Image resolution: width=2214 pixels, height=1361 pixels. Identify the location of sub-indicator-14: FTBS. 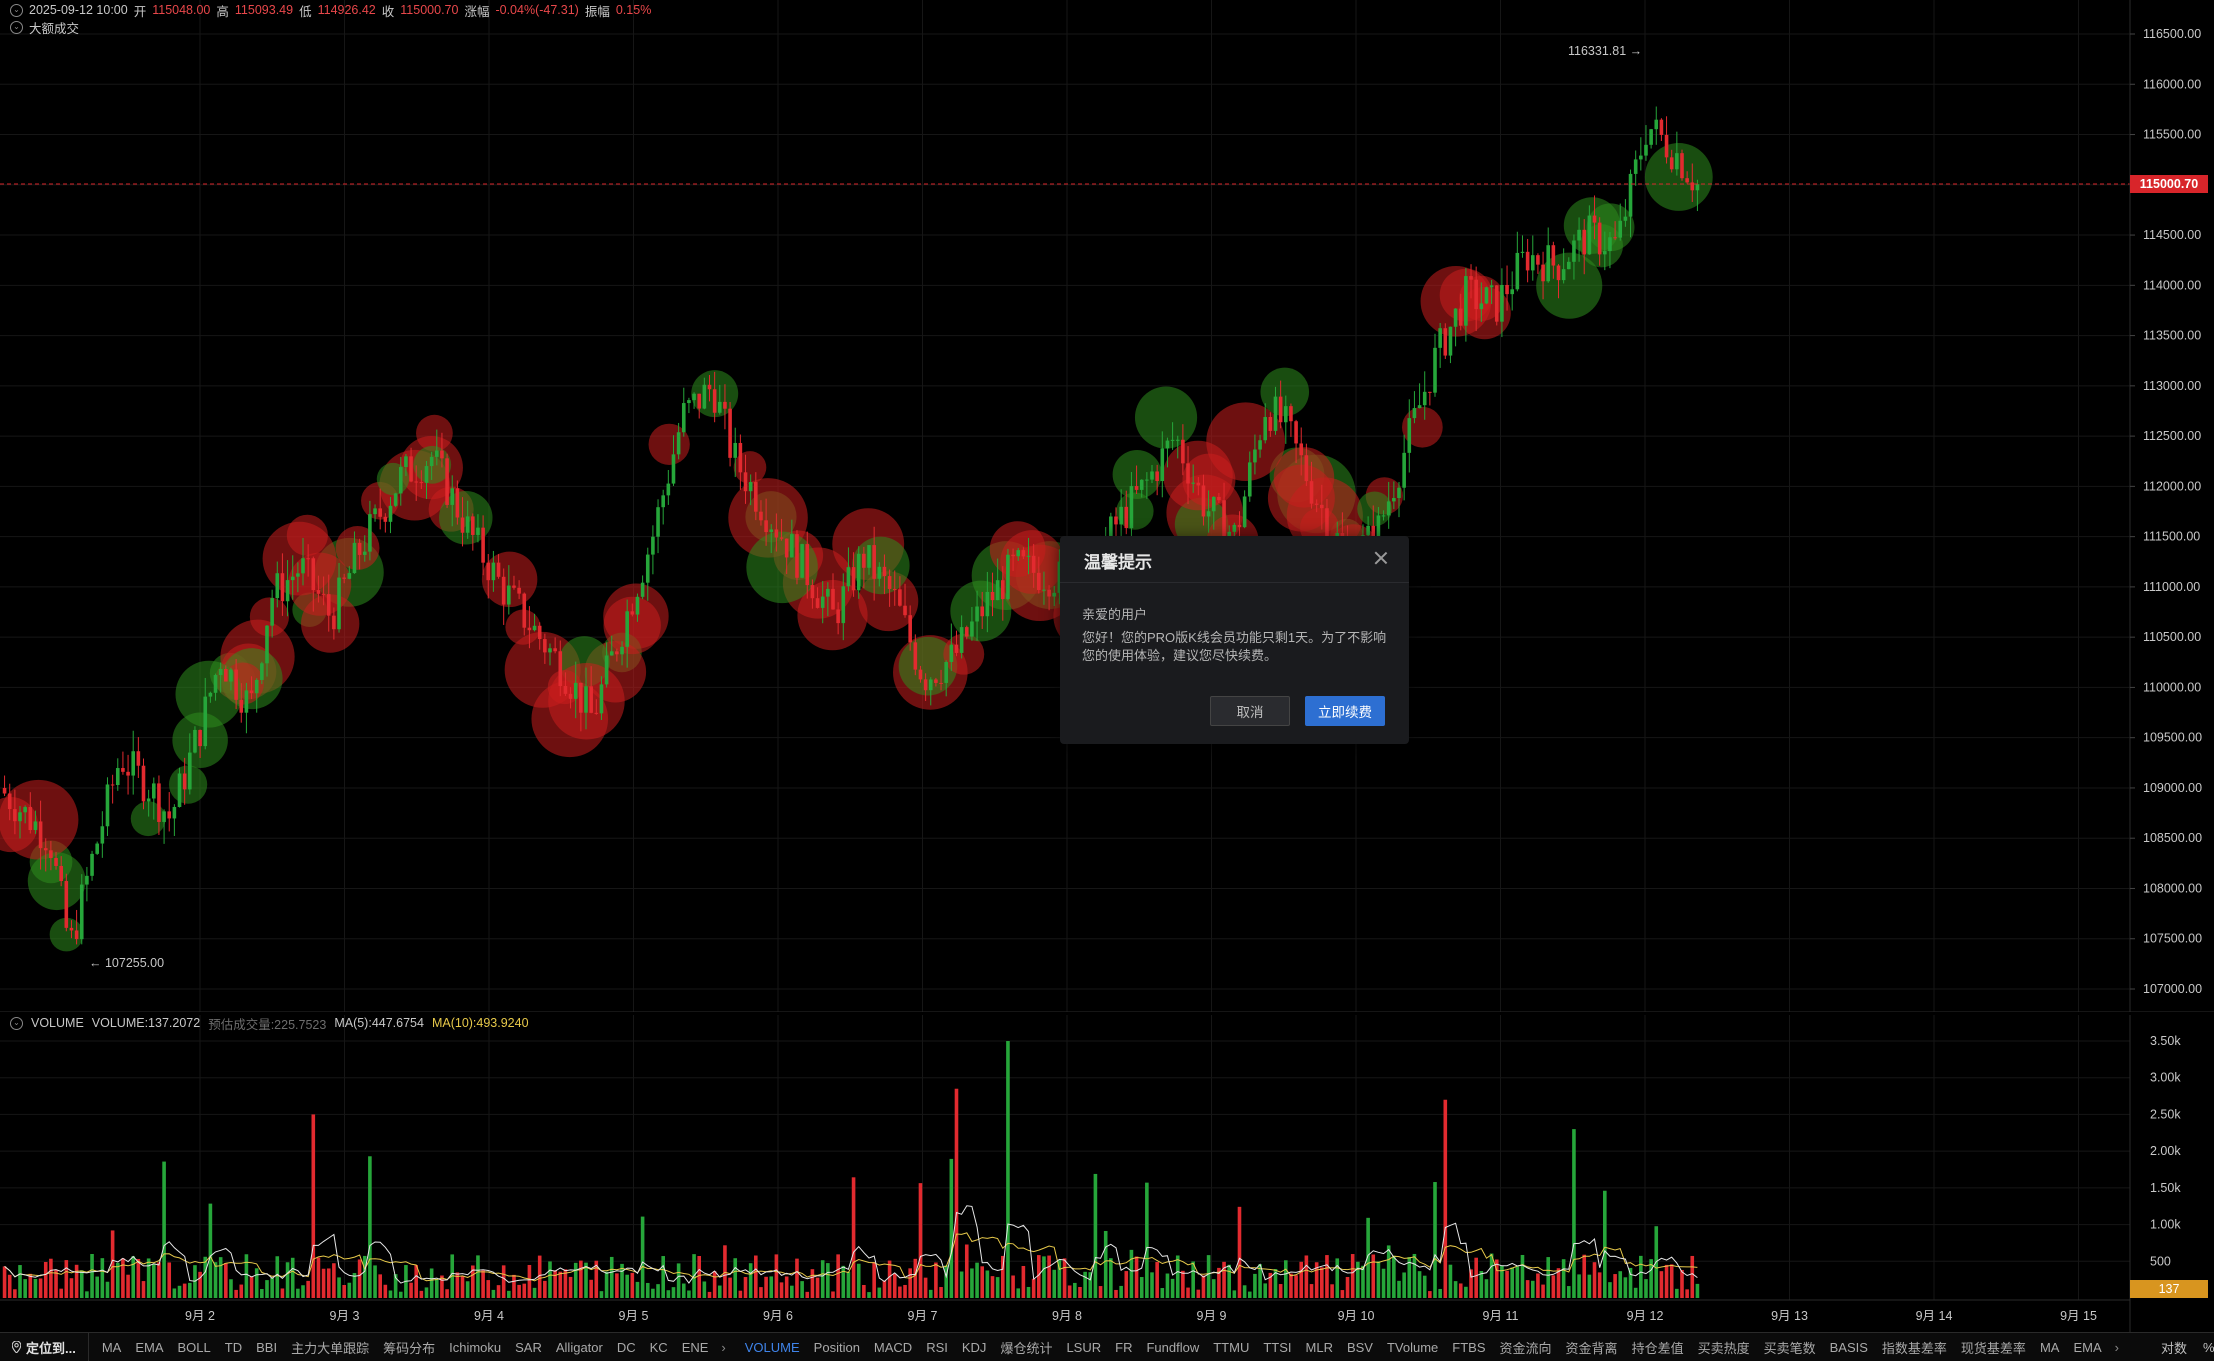
(1469, 1347).